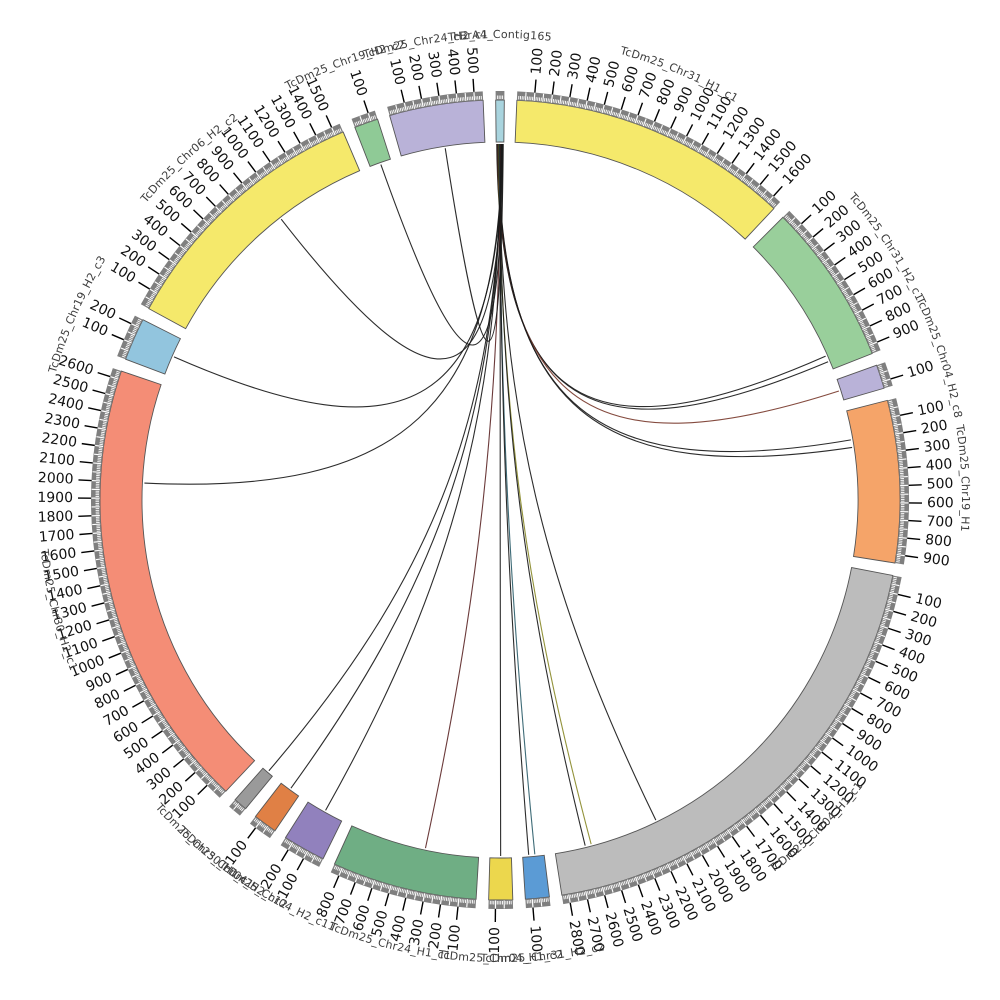  I want to click on tick-label: 800, so click(938, 541).